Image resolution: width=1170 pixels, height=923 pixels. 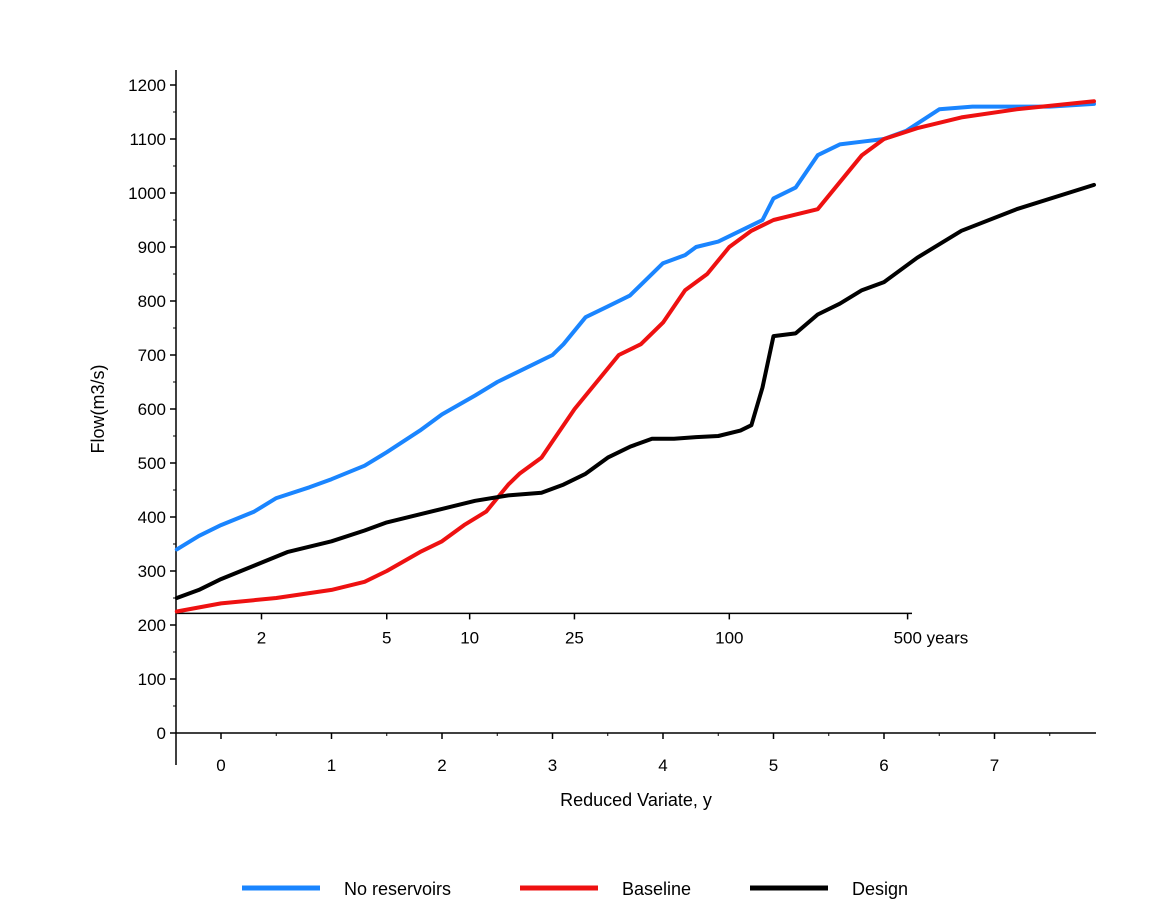 I want to click on y-axis: 0 100 200 300 400 500 600 700 800 900 1000 1100 1200, so click(x=152, y=417).